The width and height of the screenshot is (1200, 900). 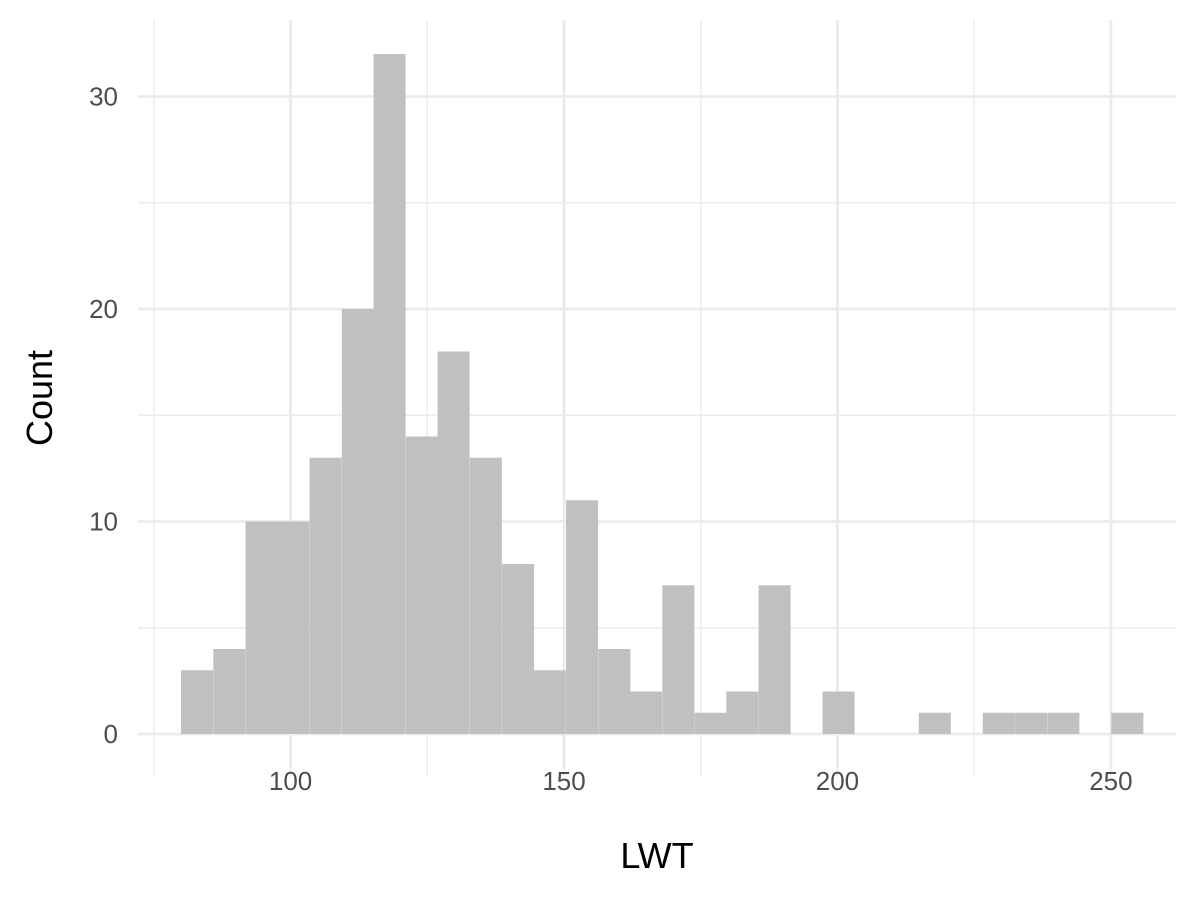 I want to click on x-tick-labels: 100 150 200 250, so click(x=701, y=781).